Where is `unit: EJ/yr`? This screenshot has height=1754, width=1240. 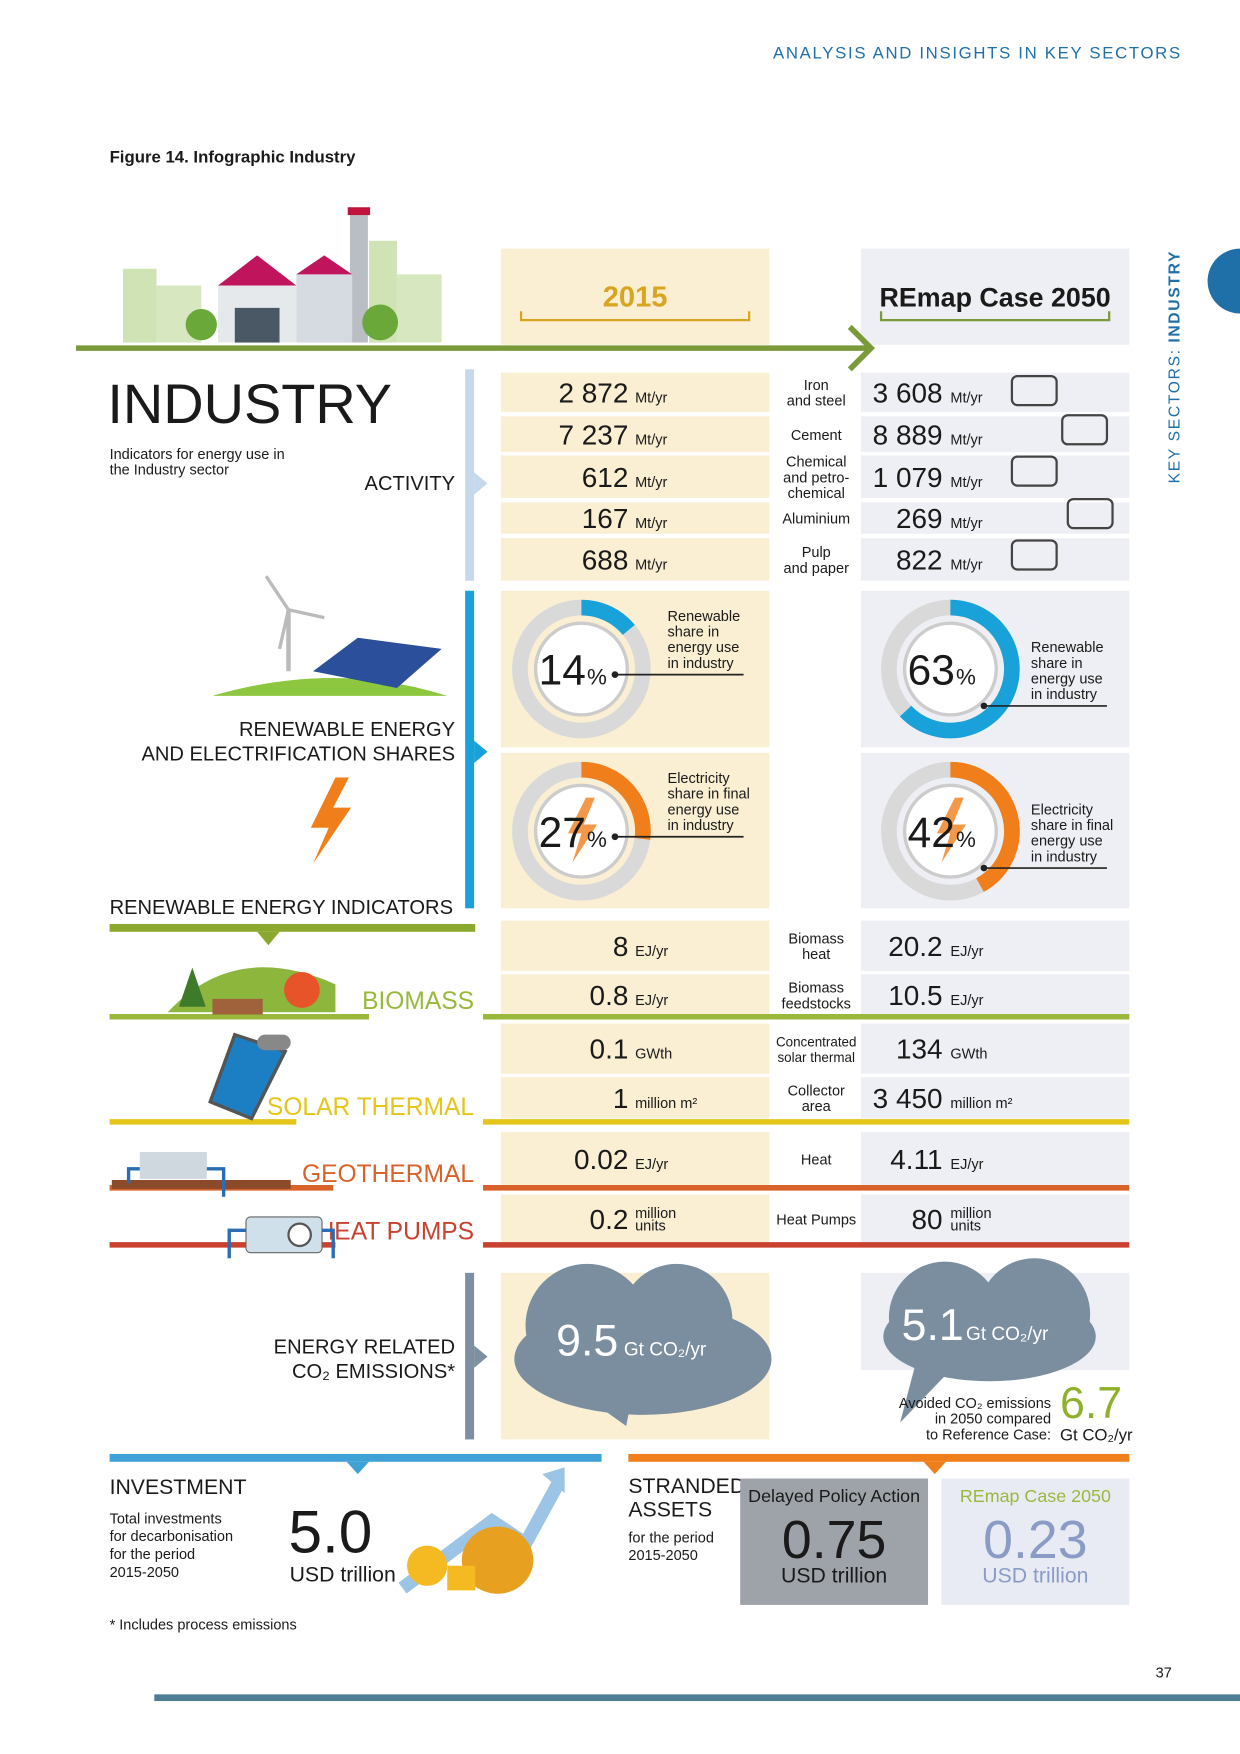
unit: EJ/yr is located at coordinates (651, 1165).